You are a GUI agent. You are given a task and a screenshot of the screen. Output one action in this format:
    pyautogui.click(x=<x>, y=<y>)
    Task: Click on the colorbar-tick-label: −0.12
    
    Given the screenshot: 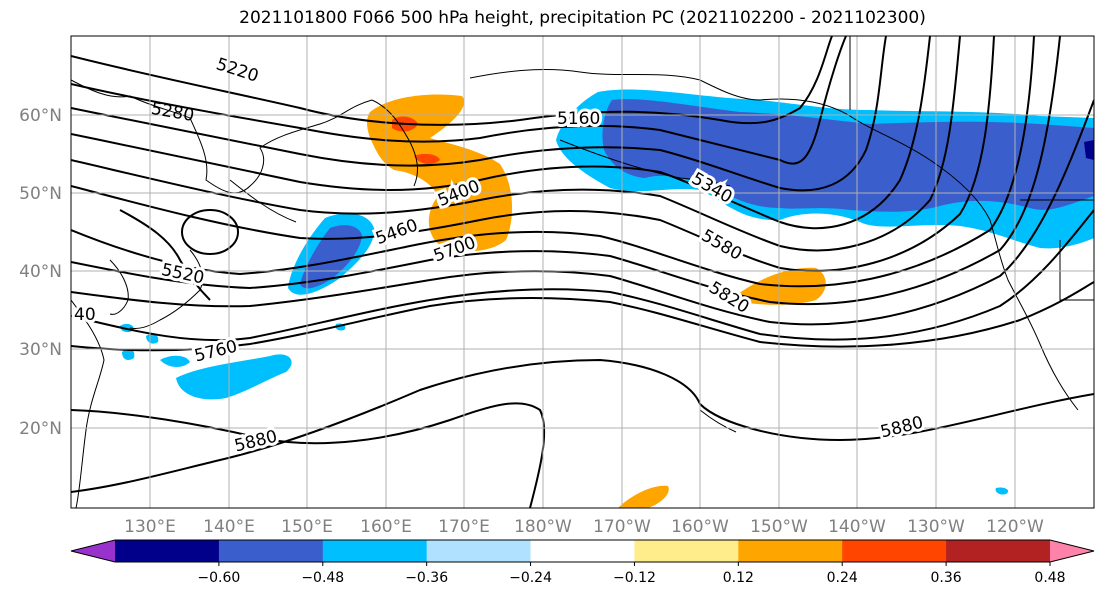 What is the action you would take?
    pyautogui.click(x=634, y=578)
    